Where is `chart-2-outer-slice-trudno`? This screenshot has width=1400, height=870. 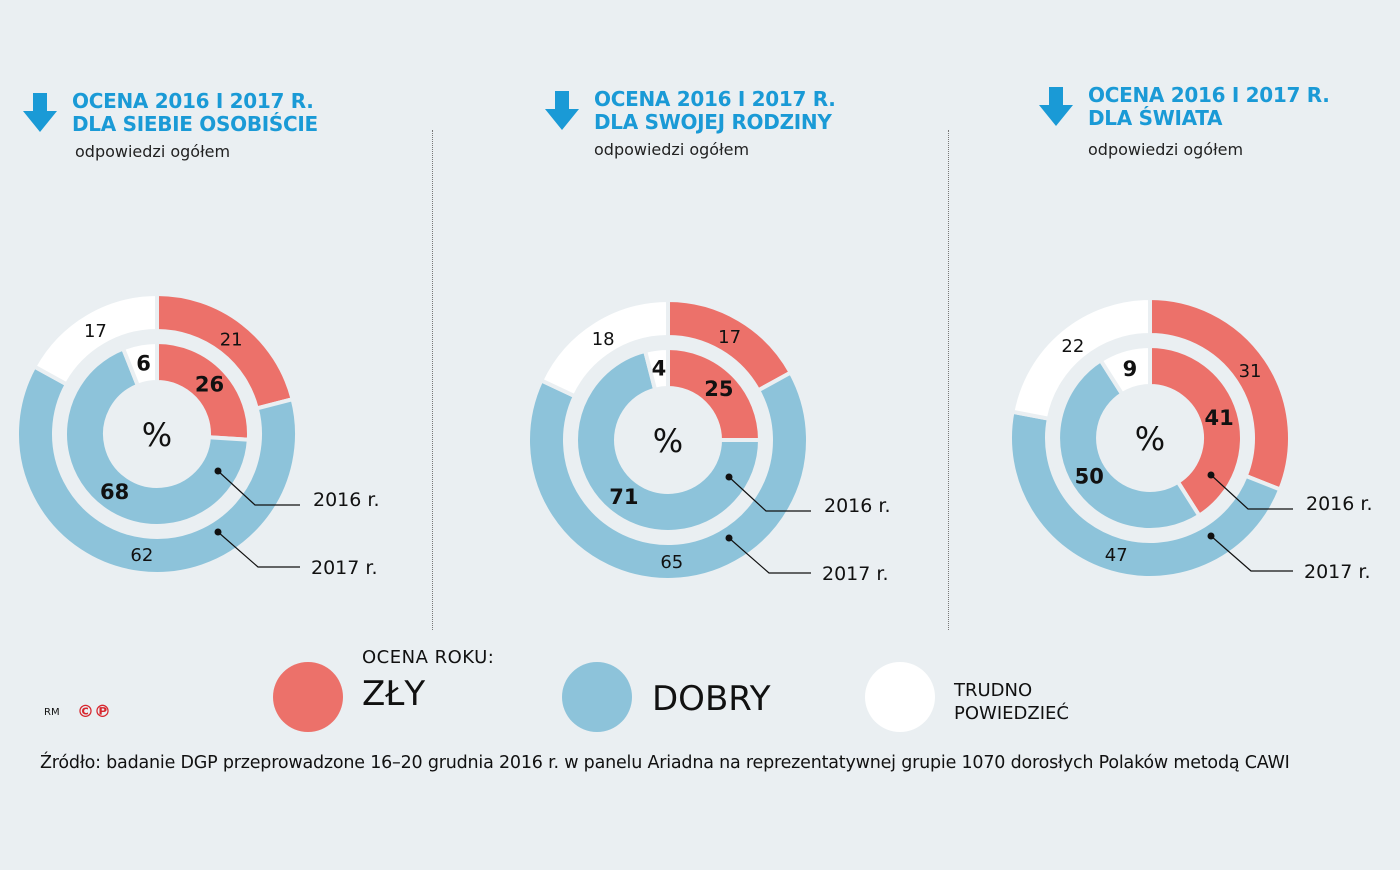 chart-2-outer-slice-trudno is located at coordinates (604, 348).